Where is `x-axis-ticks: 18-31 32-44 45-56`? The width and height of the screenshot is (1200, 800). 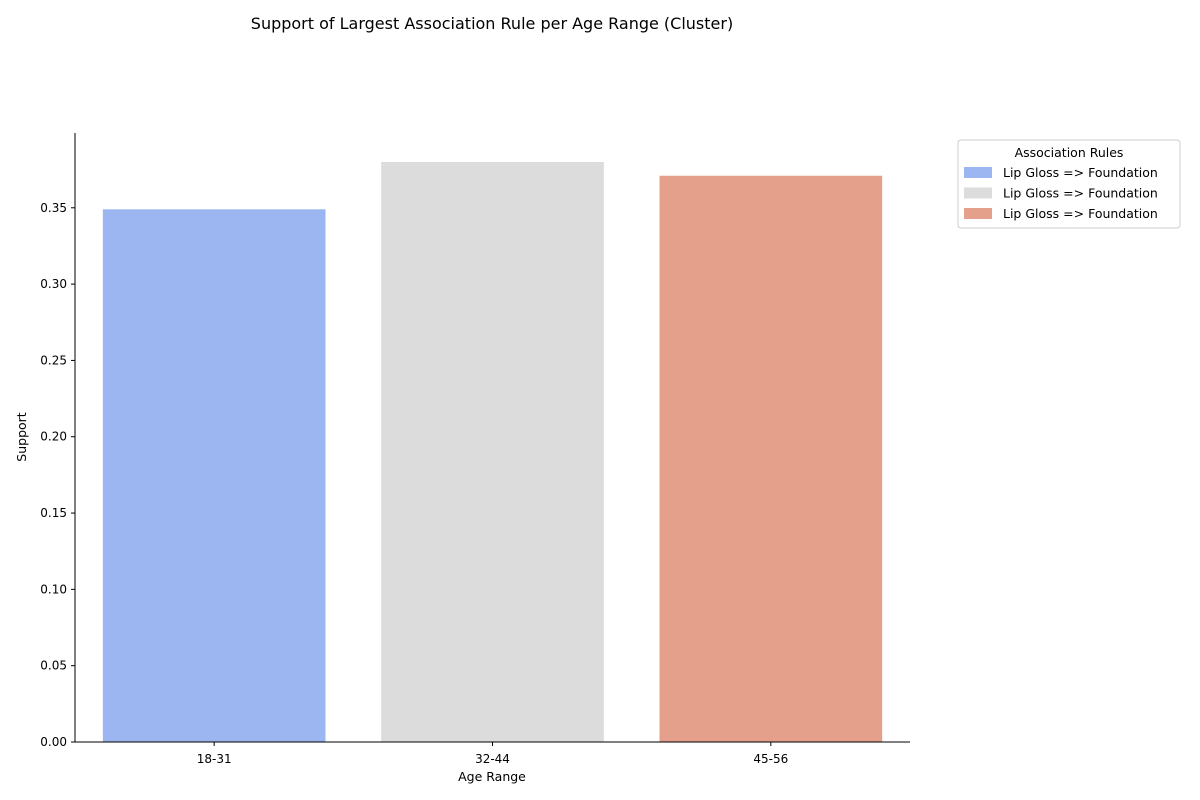
x-axis-ticks: 18-31 32-44 45-56 is located at coordinates (492, 754).